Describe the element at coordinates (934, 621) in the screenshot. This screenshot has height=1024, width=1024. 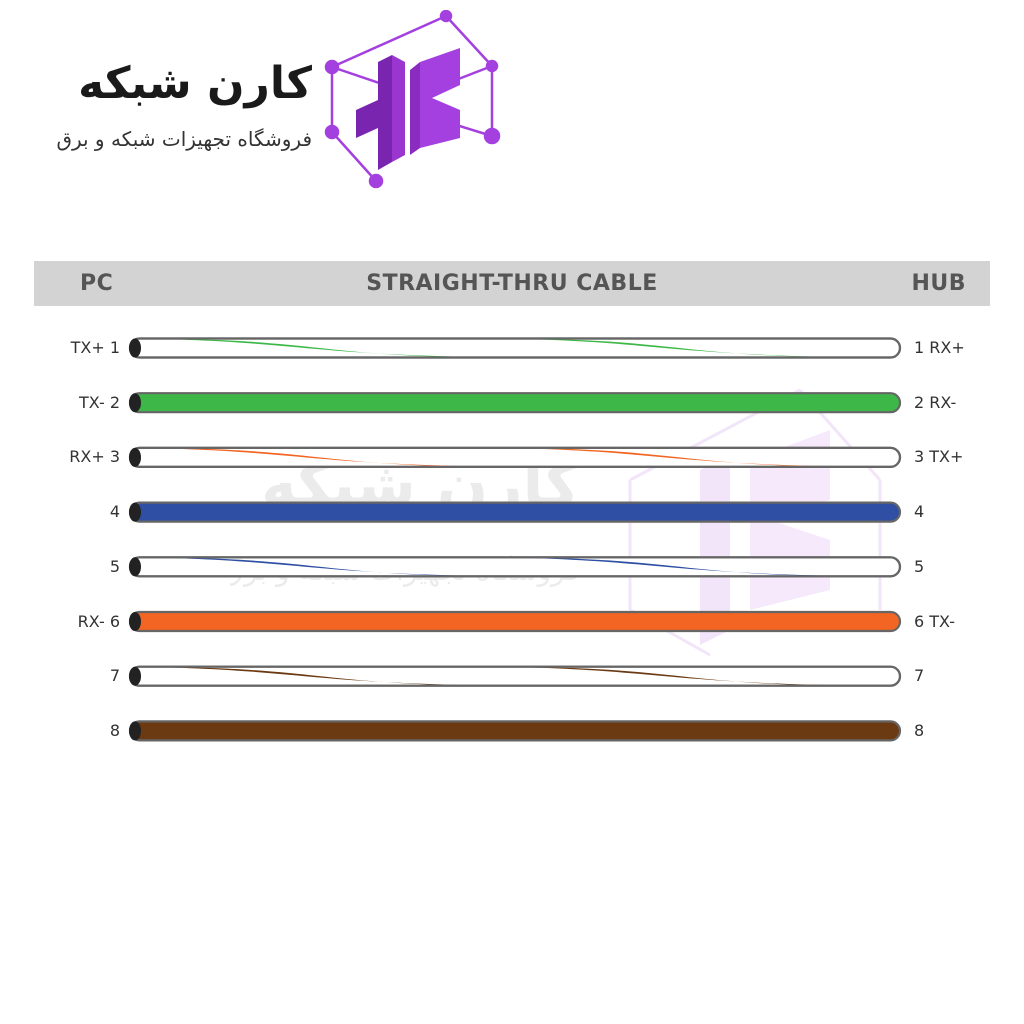
I see `hub-pin-label: 6 TX-` at that location.